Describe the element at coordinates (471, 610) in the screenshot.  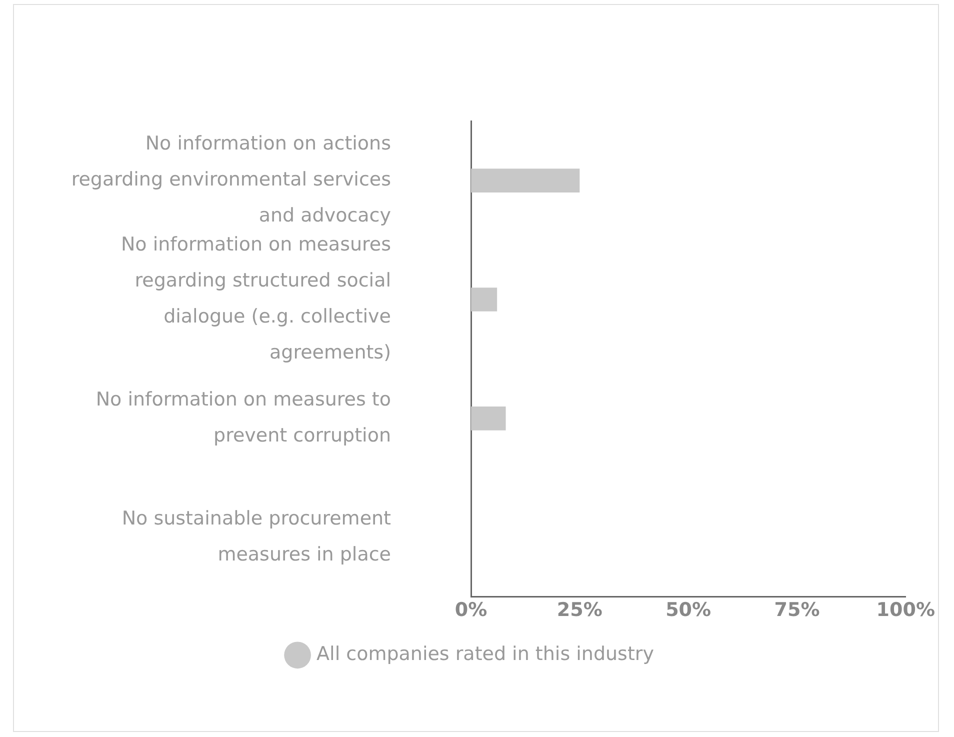
I see `x-tick-label: 0%` at that location.